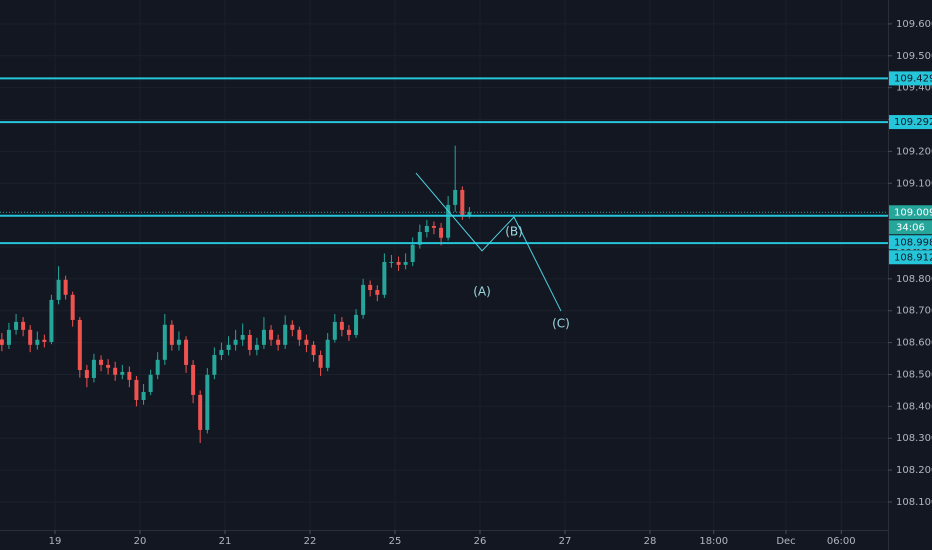 This screenshot has height=550, width=932. Describe the element at coordinates (650, 541) in the screenshot. I see `x-tick-label: 28` at that location.